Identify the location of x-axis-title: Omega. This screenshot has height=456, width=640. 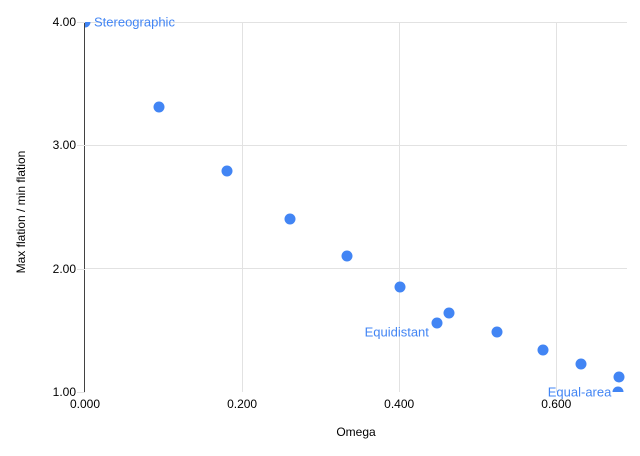
(356, 432).